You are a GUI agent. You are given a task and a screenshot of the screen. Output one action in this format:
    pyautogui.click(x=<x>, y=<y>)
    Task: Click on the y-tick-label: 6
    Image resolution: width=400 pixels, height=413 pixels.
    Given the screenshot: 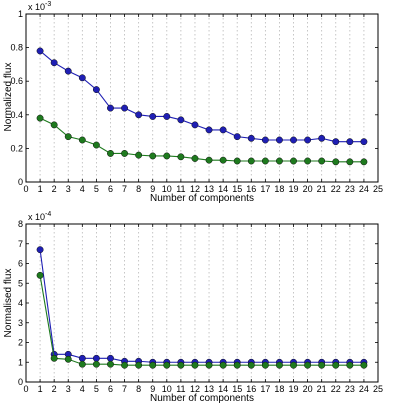 What is the action you would take?
    pyautogui.click(x=20, y=264)
    